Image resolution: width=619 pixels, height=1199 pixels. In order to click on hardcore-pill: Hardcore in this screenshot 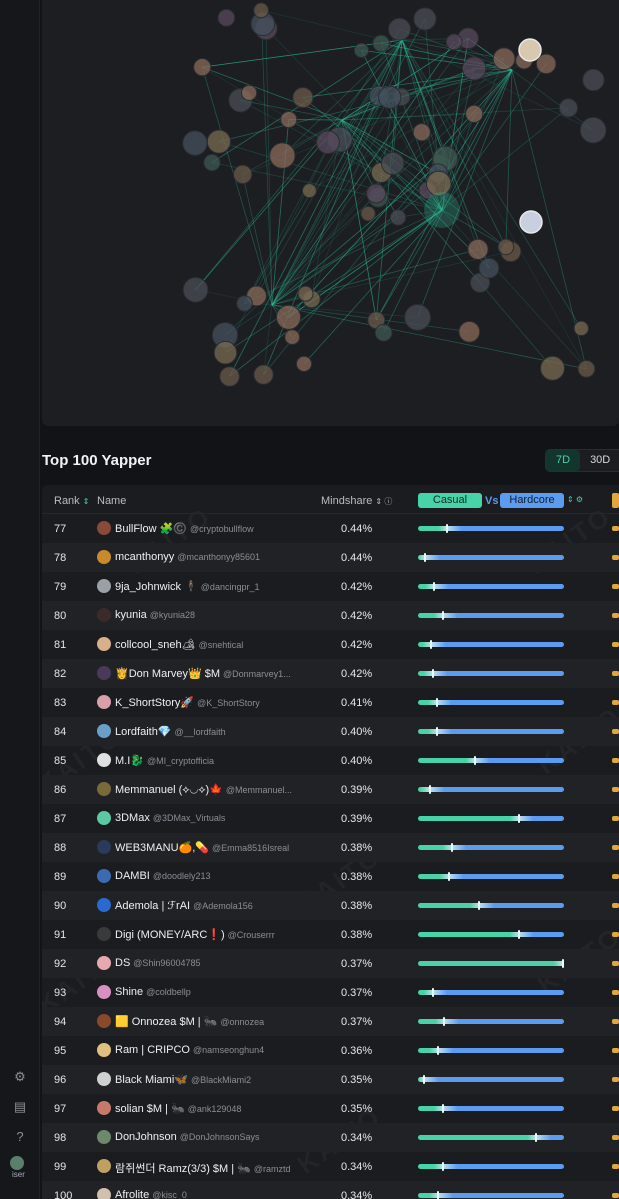, I will do `click(532, 500)`.